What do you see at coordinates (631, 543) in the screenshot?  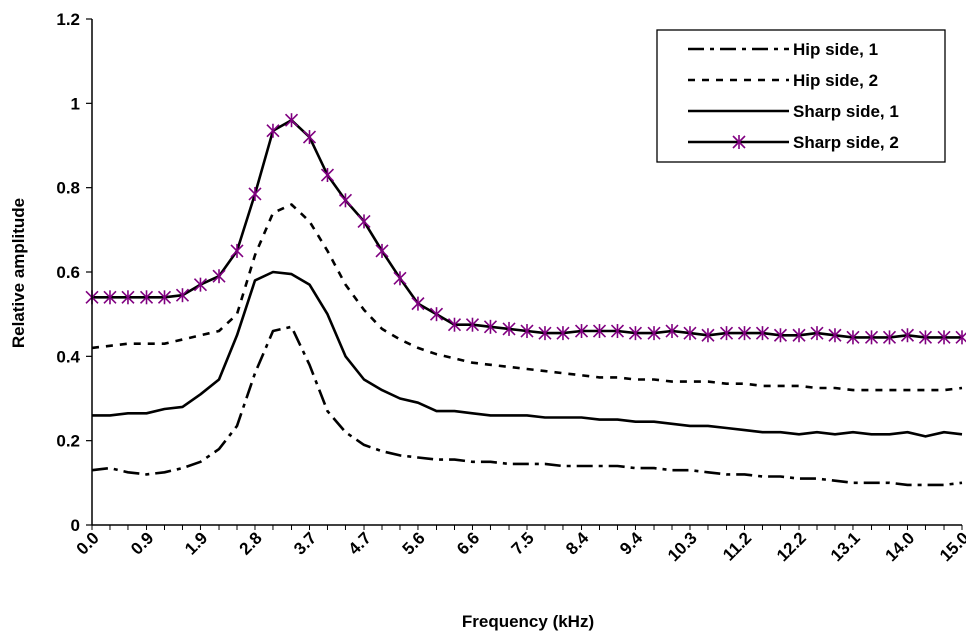 I see `x-tick-label: 9.4` at bounding box center [631, 543].